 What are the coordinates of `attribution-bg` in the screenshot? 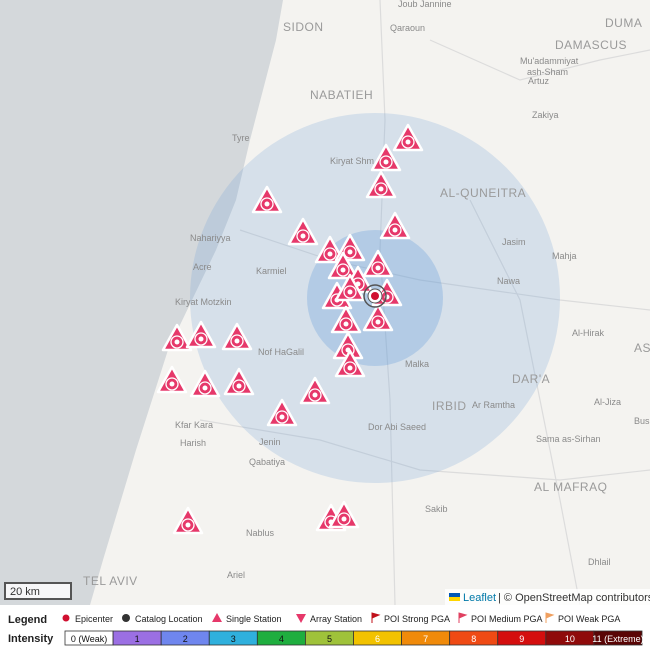 It's located at (547, 597).